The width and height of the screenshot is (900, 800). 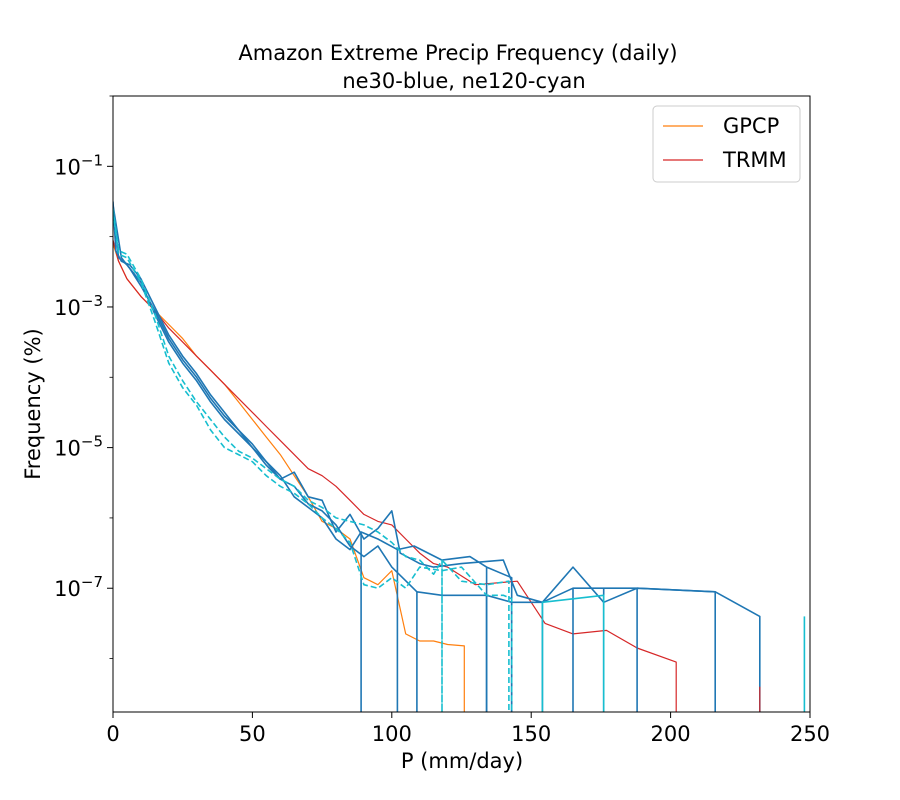 What do you see at coordinates (33, 404) in the screenshot?
I see `y-axis-label: Frequency (%)` at bounding box center [33, 404].